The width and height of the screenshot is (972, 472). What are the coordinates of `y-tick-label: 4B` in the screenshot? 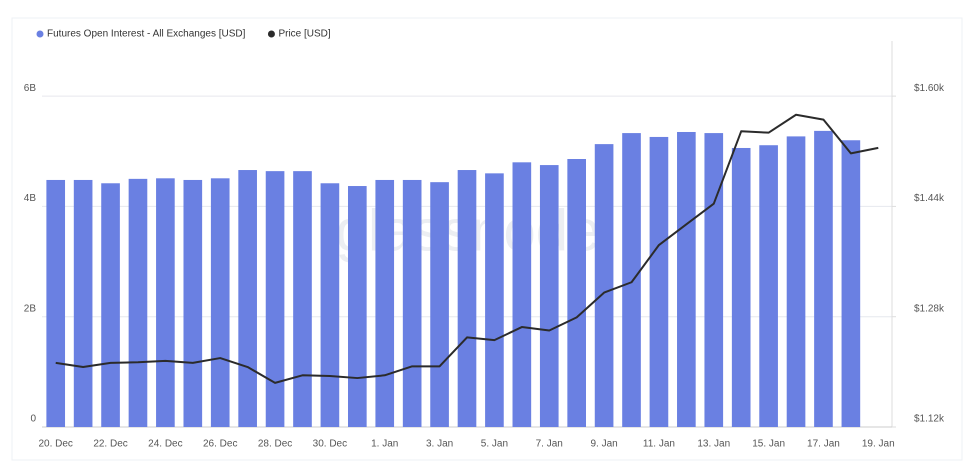 It's located at (30, 198).